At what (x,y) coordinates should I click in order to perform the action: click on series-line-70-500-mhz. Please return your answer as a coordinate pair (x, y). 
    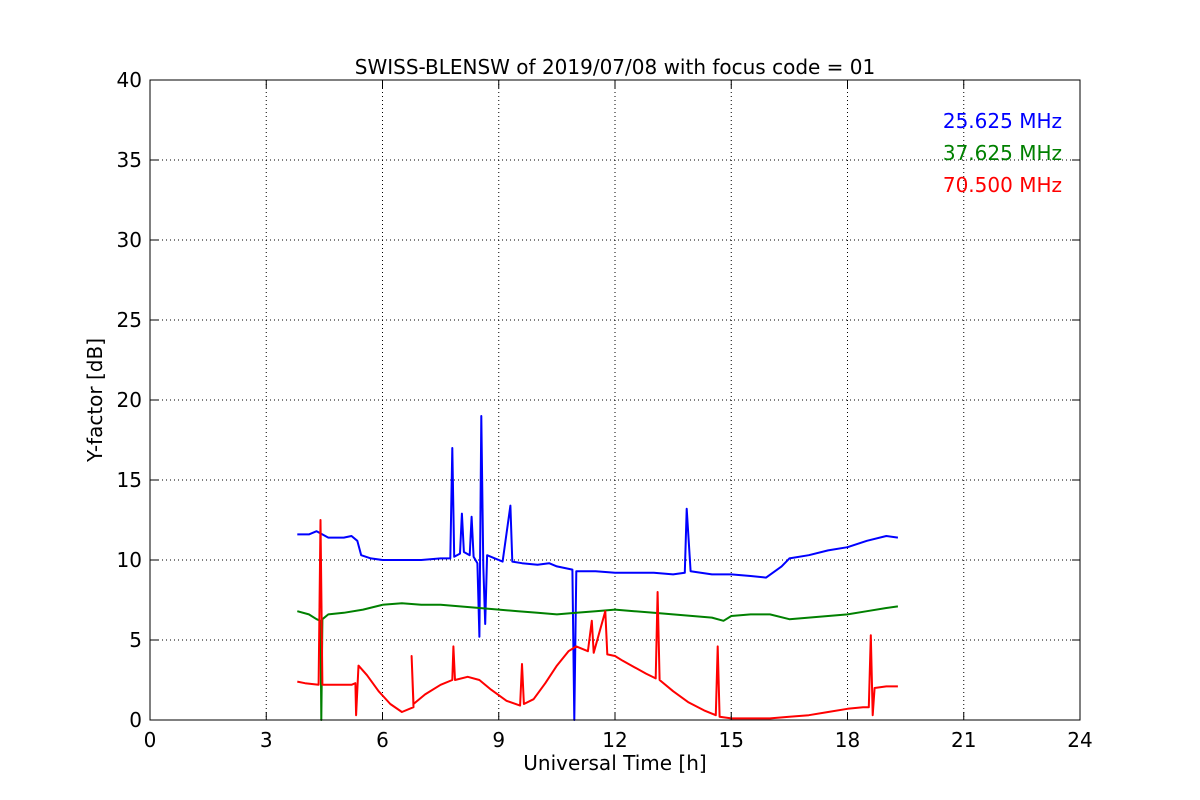
    Looking at the image, I should click on (597, 619).